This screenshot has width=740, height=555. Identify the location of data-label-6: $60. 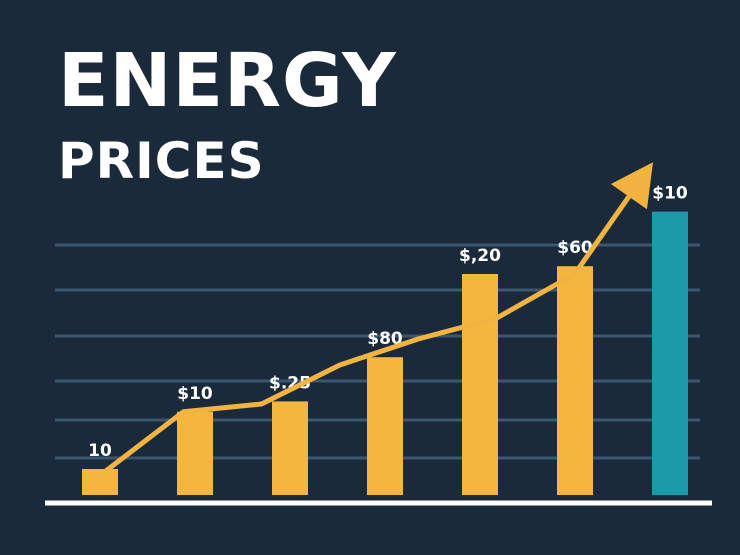
(575, 248).